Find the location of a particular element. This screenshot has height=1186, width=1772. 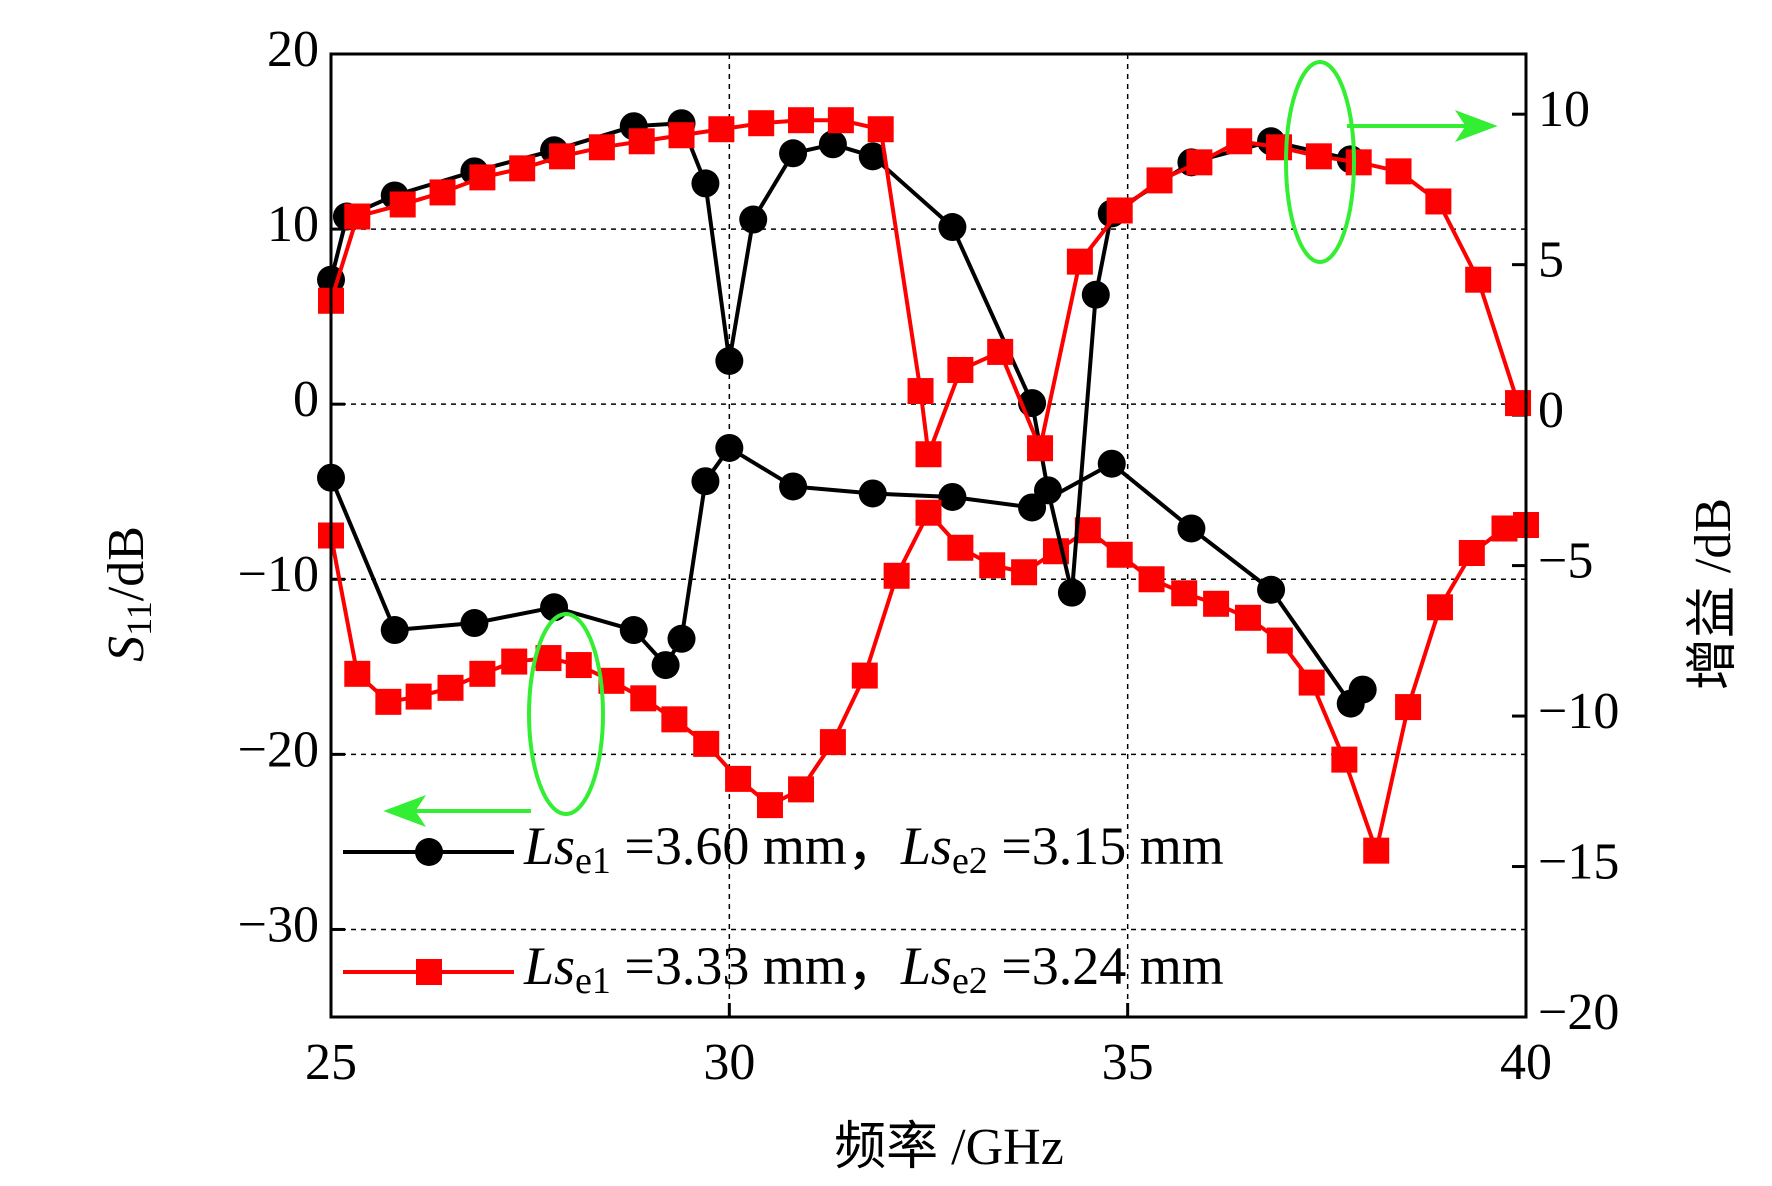

x-axis-label: 频率 /GHz is located at coordinates (949, 1147).